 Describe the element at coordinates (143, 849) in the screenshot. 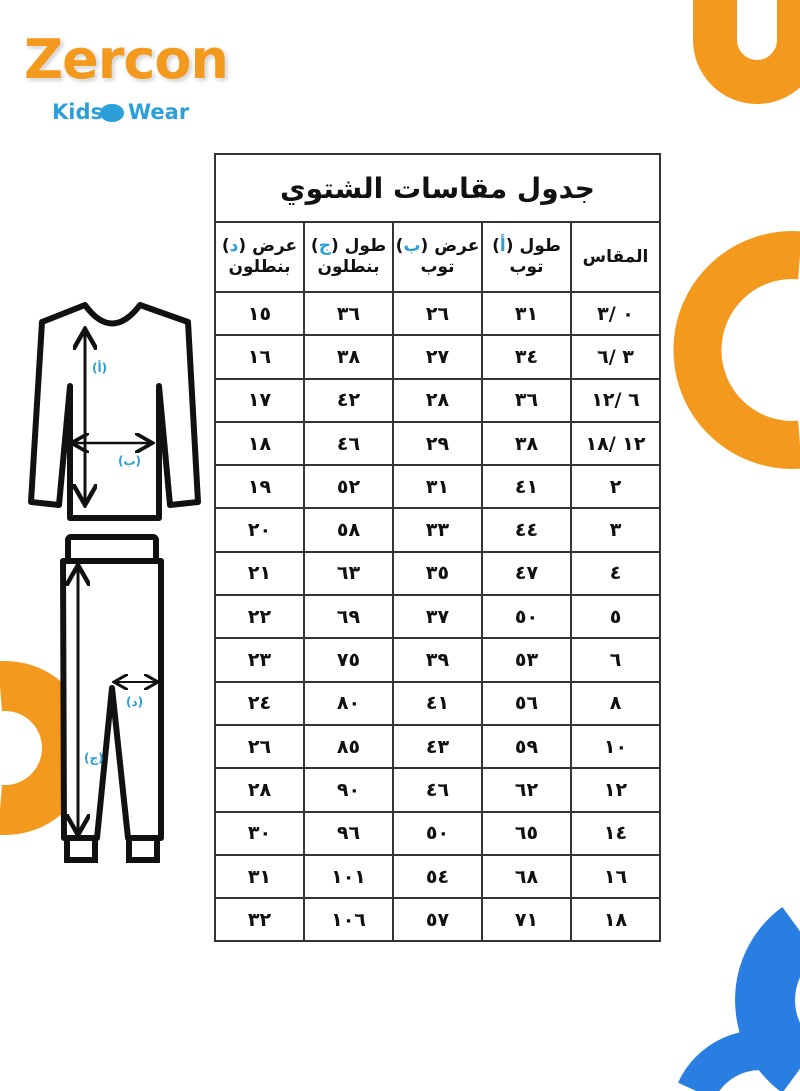

I see `pants-cuff-right` at that location.